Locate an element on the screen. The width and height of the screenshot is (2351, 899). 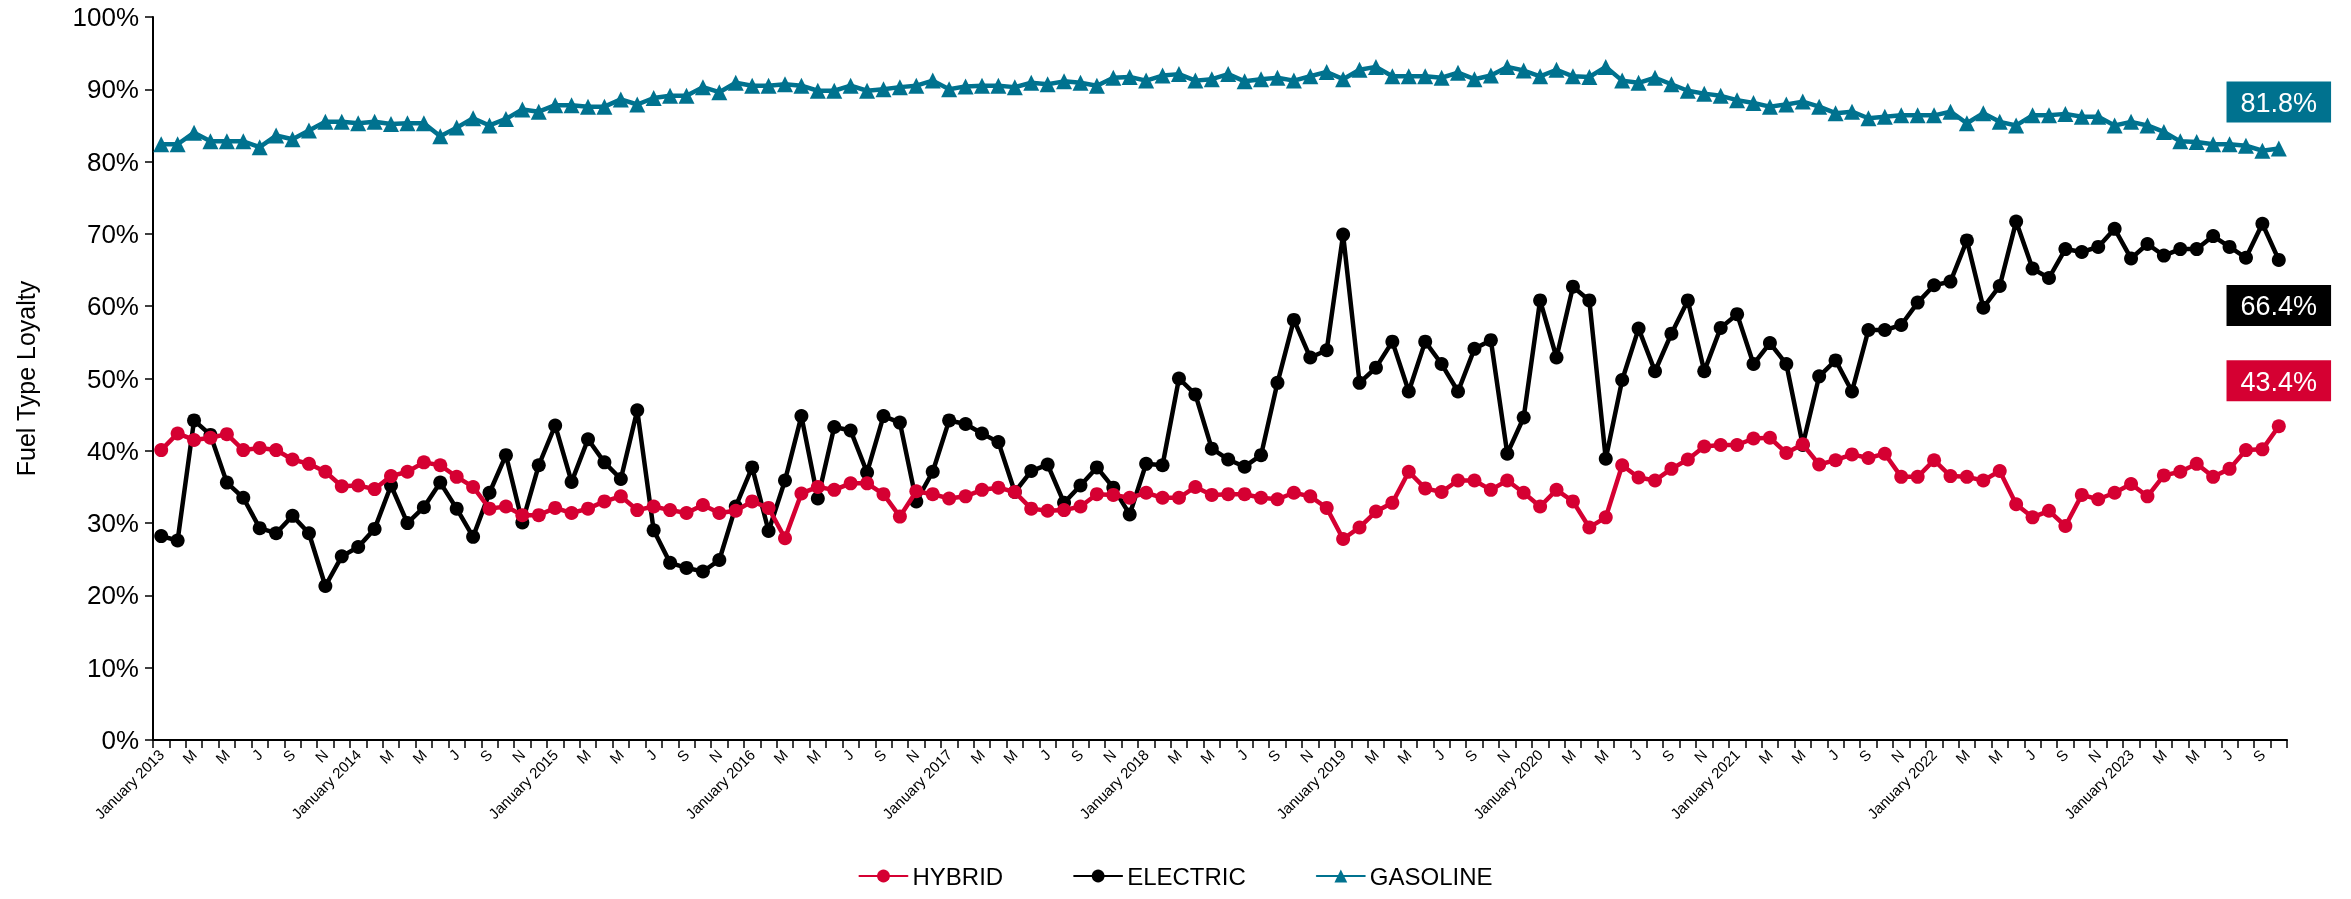
y-tick-label: 40% is located at coordinates (112, 450).